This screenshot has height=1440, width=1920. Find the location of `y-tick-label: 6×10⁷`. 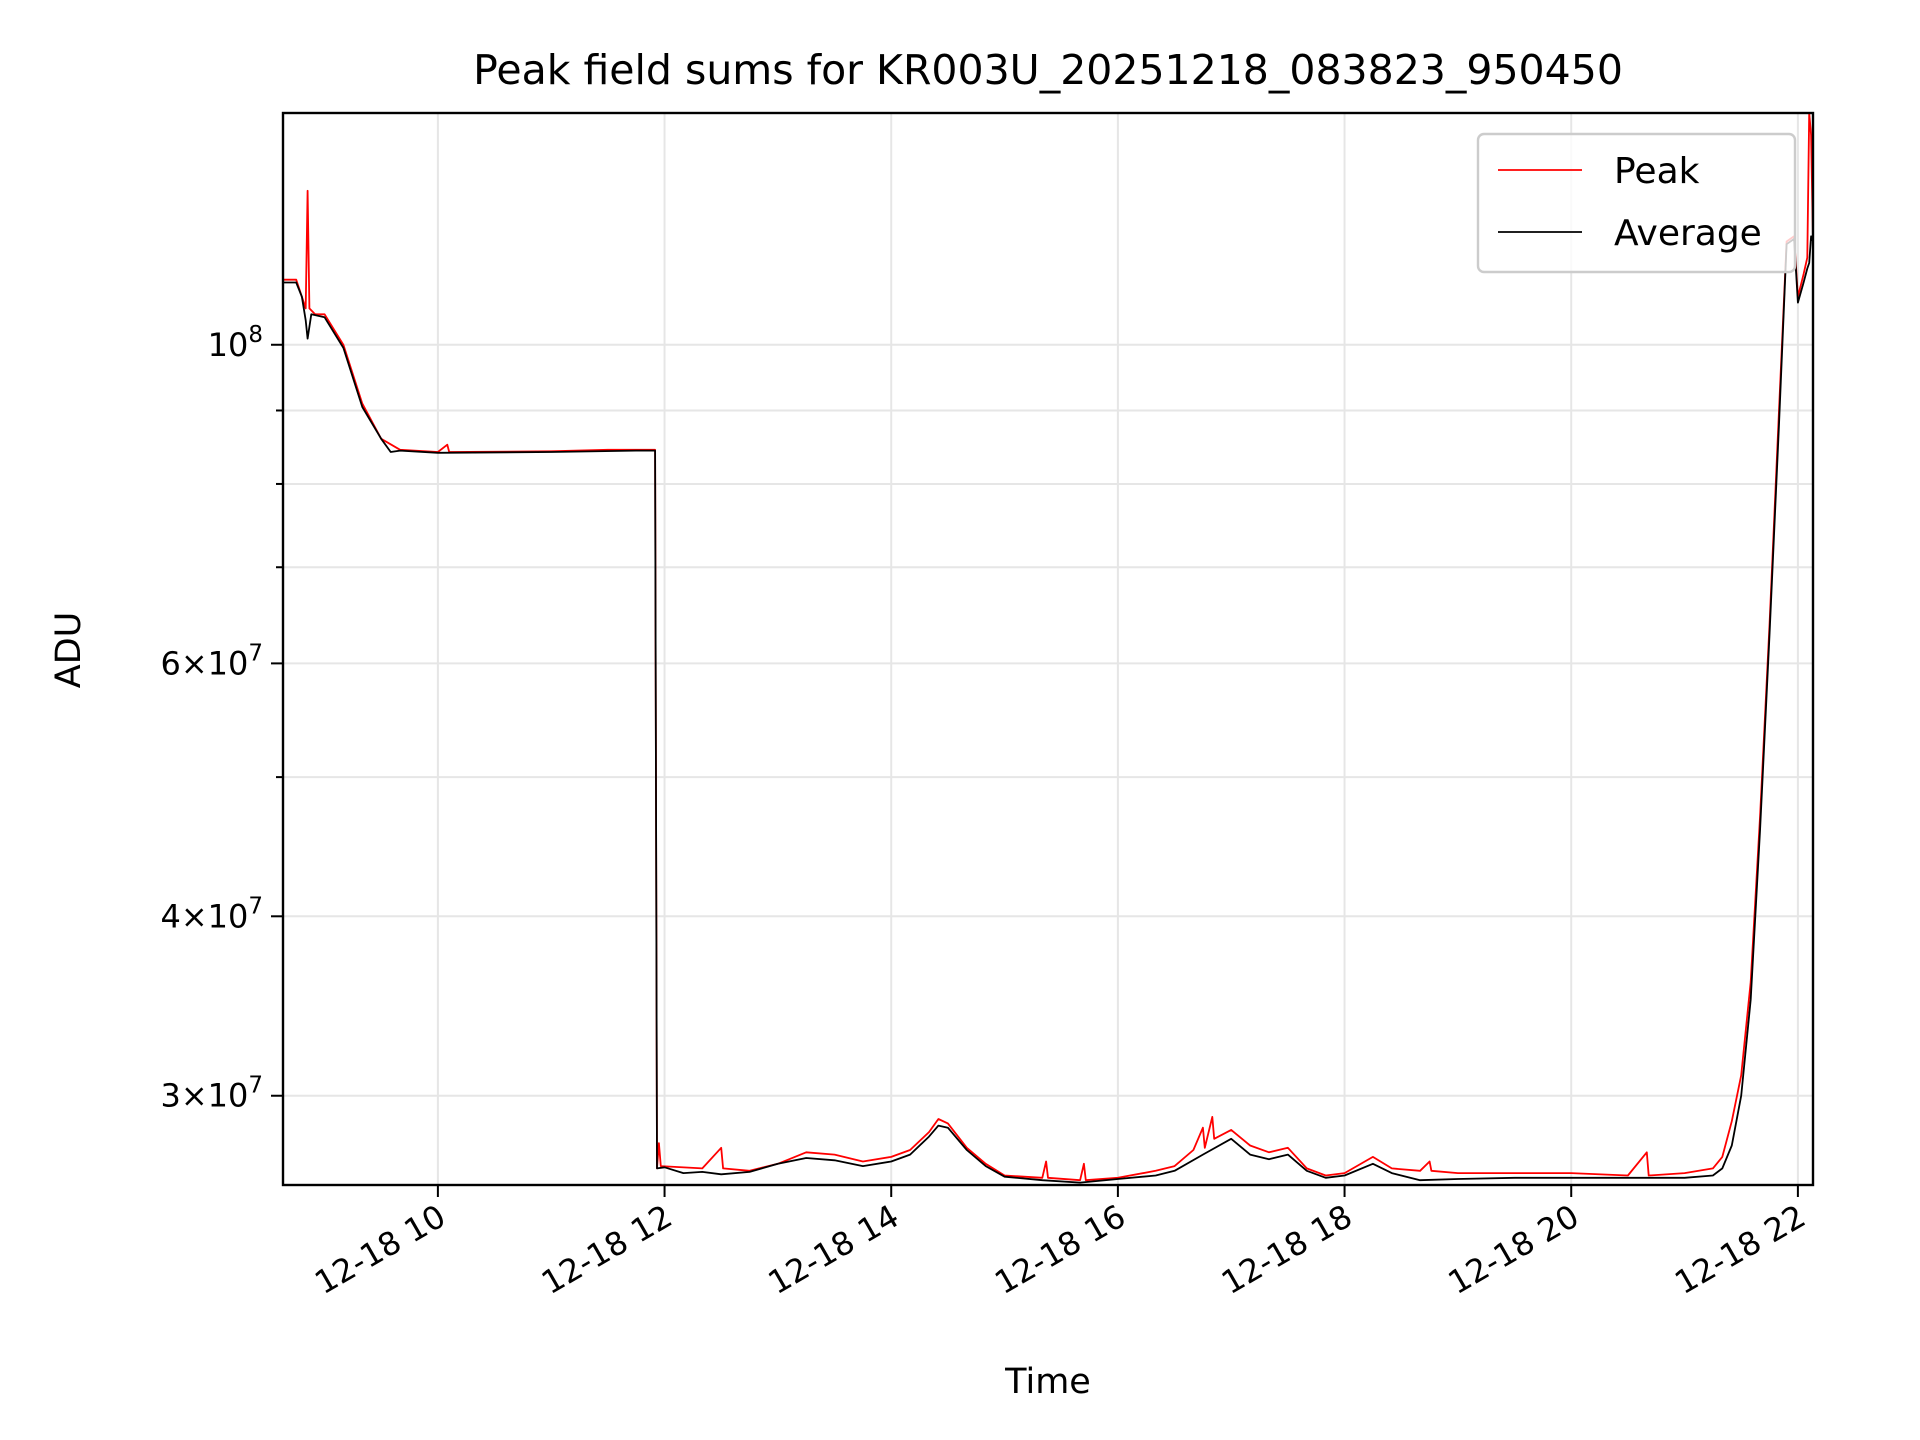

y-tick-label: 6×10⁷ is located at coordinates (211, 661).